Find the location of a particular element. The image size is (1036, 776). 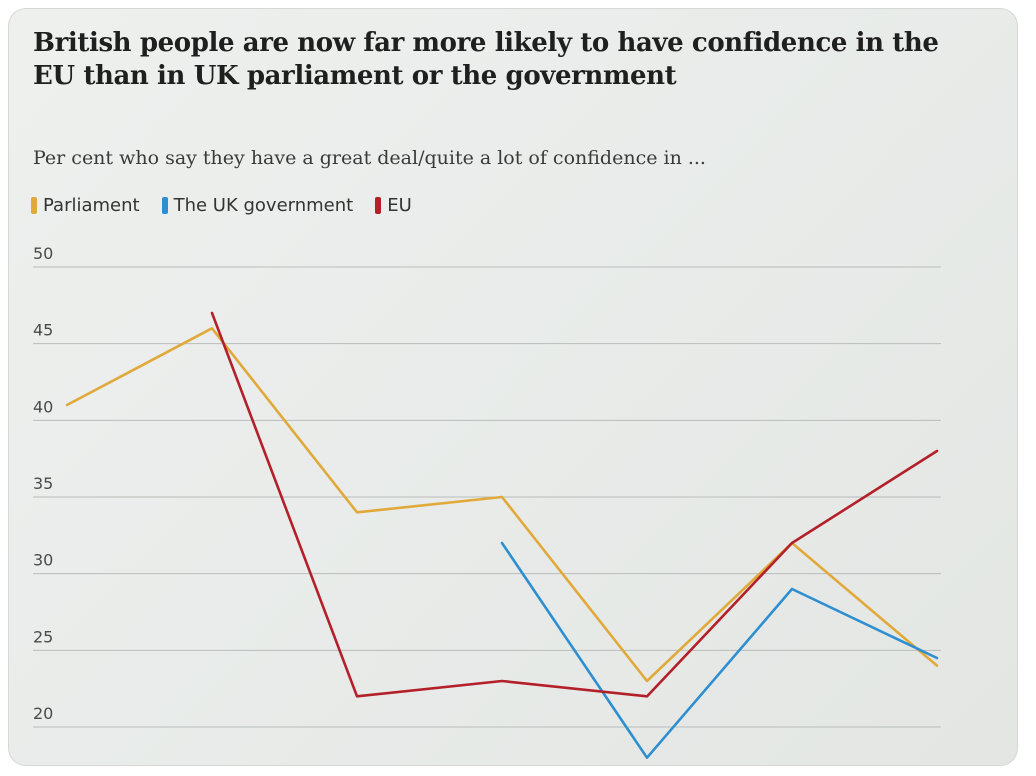

y-tick-label-35: 35 is located at coordinates (43, 483).